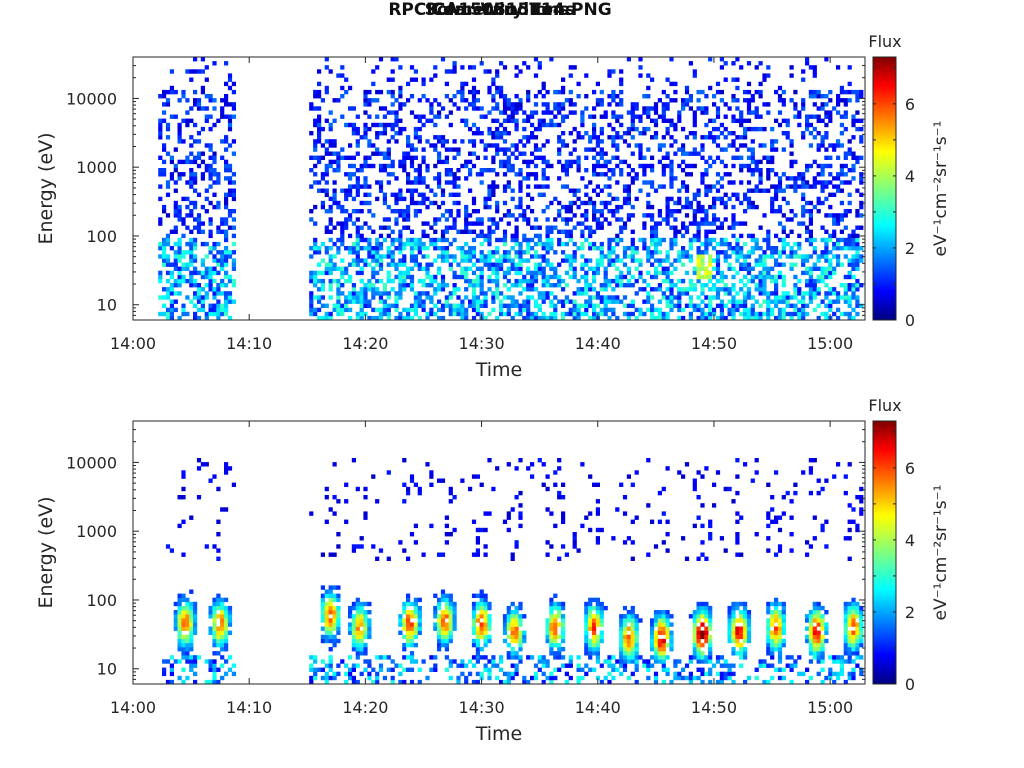  What do you see at coordinates (910, 104) in the screenshot?
I see `colorbar-tick-label: 6` at bounding box center [910, 104].